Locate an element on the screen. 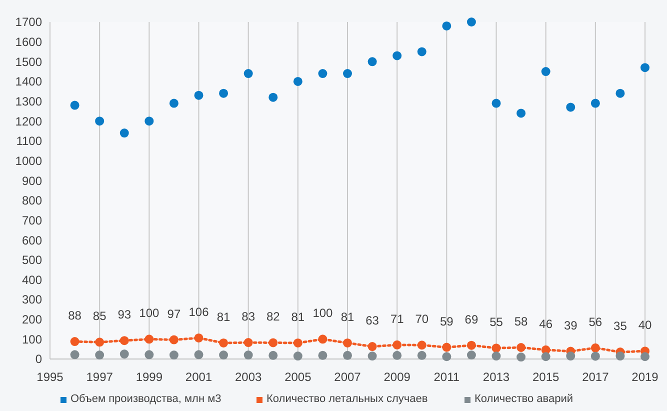 This screenshot has height=411, width=667. data-label: 97 is located at coordinates (174, 313).